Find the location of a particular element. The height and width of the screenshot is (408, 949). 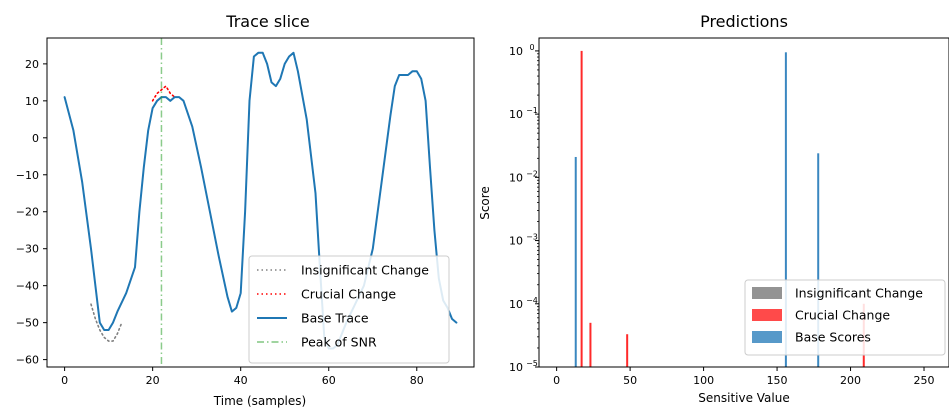

right-chart-title: Predictions is located at coordinates (744, 21).